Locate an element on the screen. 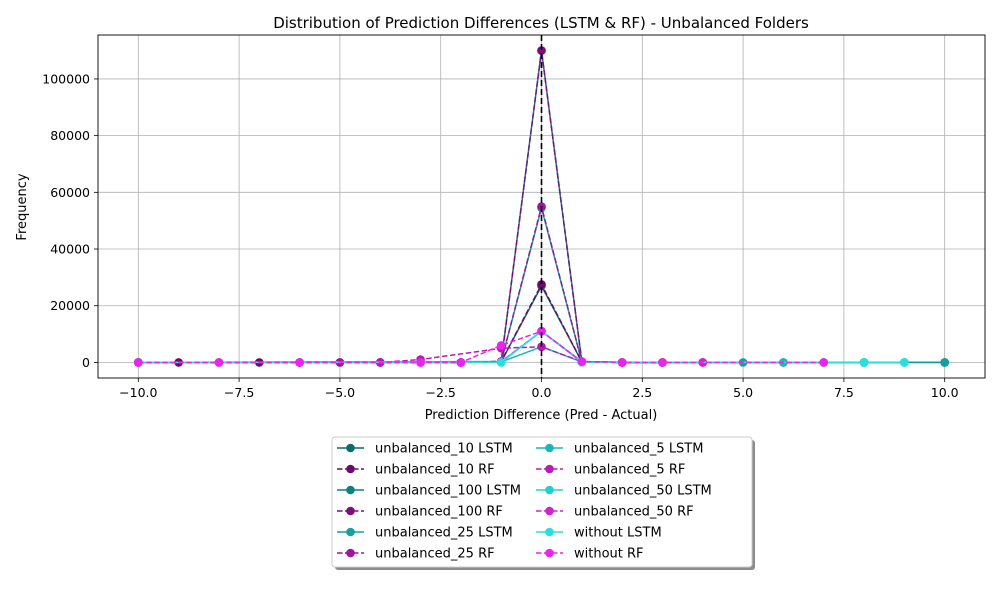 This screenshot has height=600, width=1000. x-tick-label: −2.5 is located at coordinates (441, 392).